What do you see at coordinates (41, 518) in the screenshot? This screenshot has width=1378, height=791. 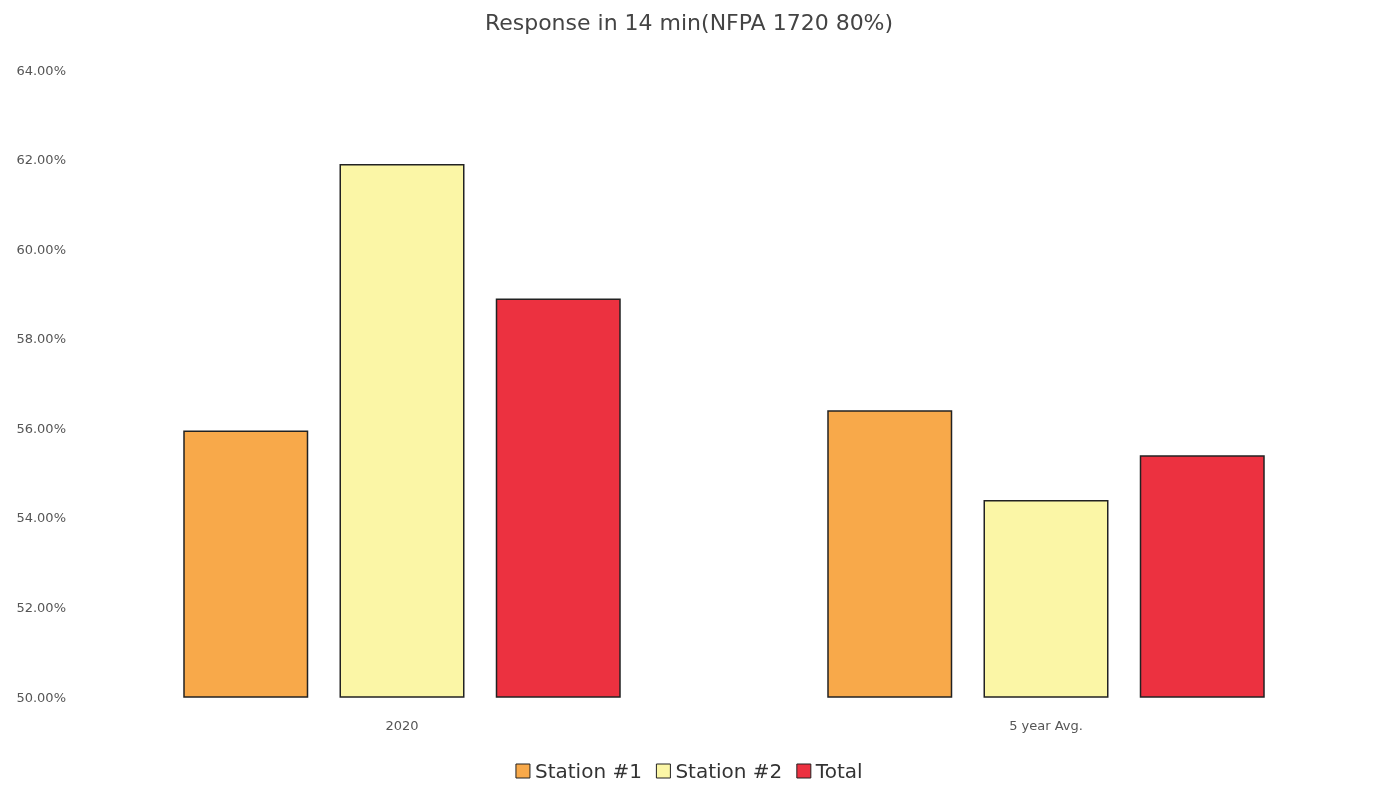 I see `y-tick-label: 54.00%` at bounding box center [41, 518].